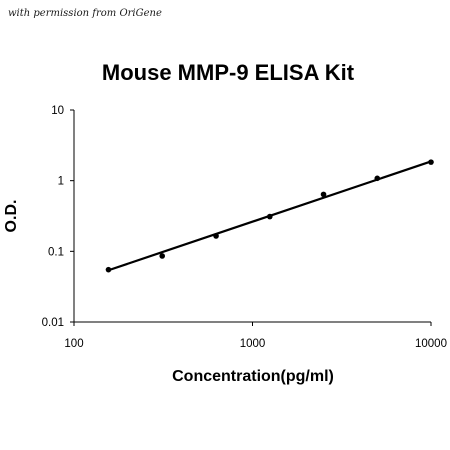 The width and height of the screenshot is (450, 450). Describe the element at coordinates (253, 376) in the screenshot. I see `x-axis-label: Concentration(pg/ml)` at that location.